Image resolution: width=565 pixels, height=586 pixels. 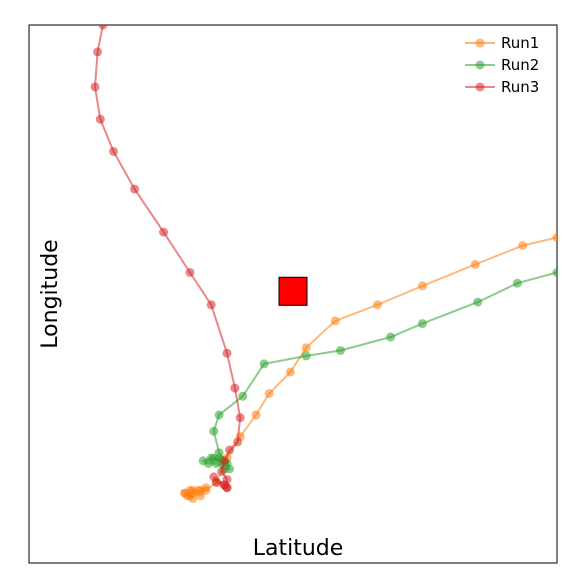 I want to click on y-axis-label: Longitude, so click(x=50, y=293).